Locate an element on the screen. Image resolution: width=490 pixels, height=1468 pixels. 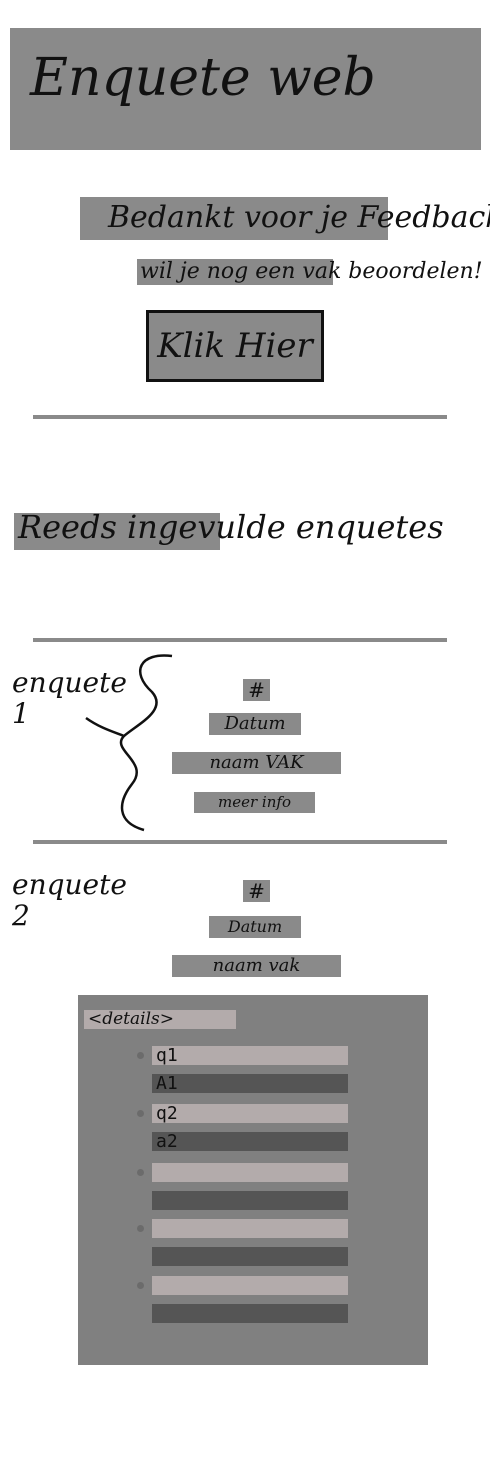
enquete-1-course-name: naam VAK is located at coordinates (256, 763).